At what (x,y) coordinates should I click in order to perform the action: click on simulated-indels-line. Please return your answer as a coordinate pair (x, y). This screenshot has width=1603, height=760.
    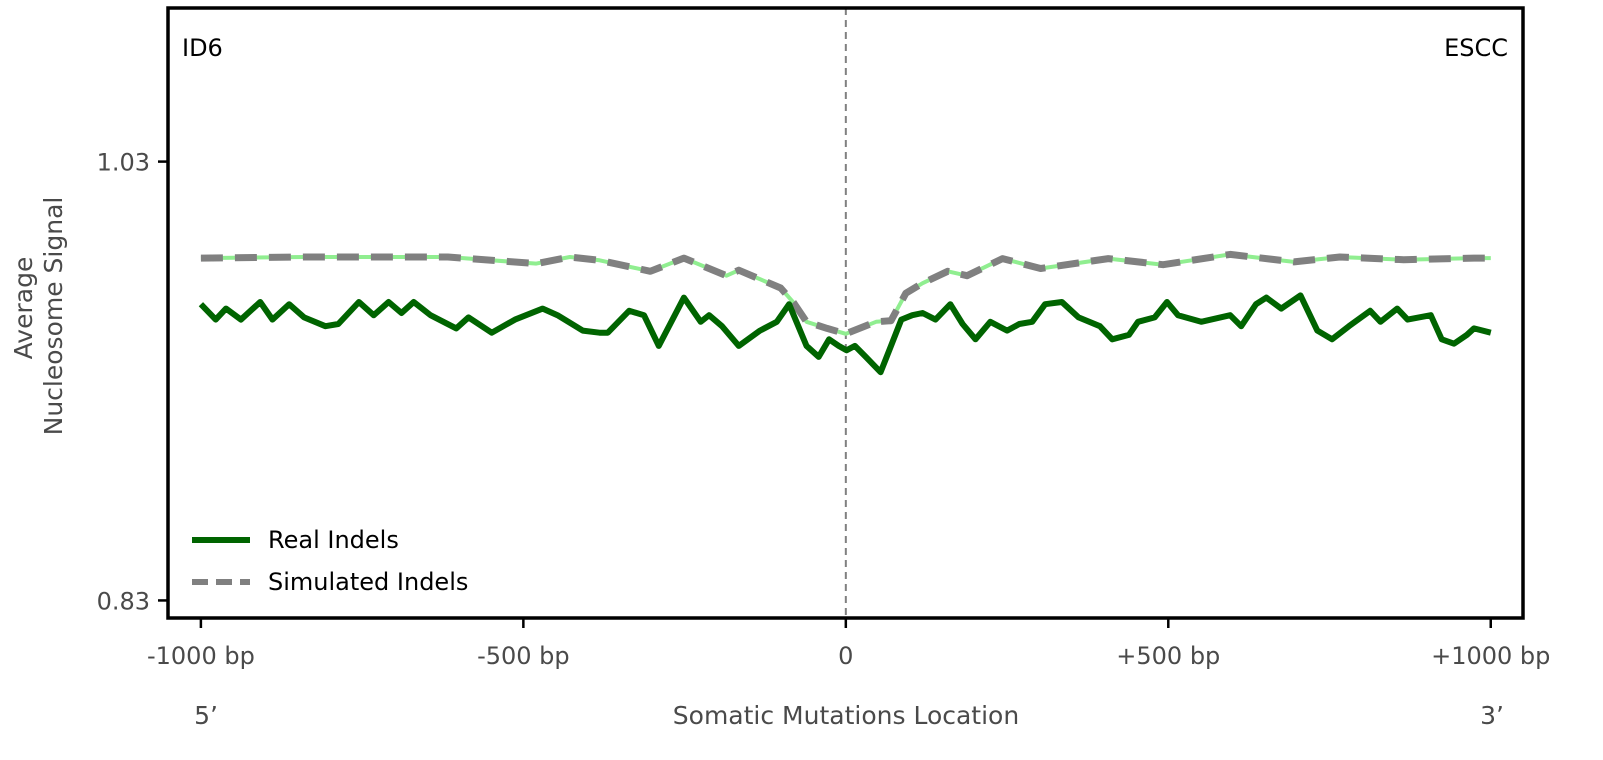
    Looking at the image, I should click on (845, 294).